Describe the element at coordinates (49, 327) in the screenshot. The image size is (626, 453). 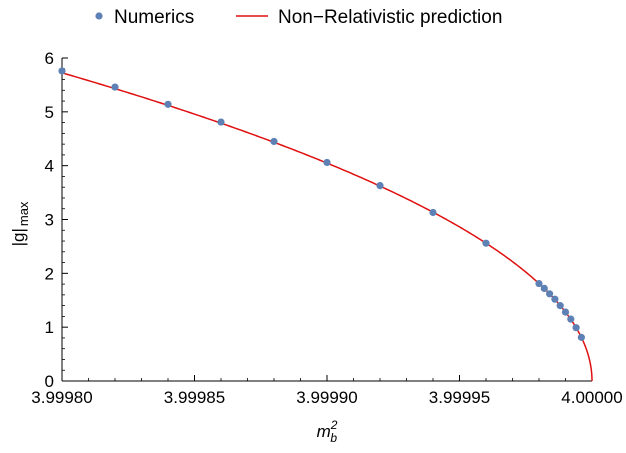
I see `y-tick-label: 1` at that location.